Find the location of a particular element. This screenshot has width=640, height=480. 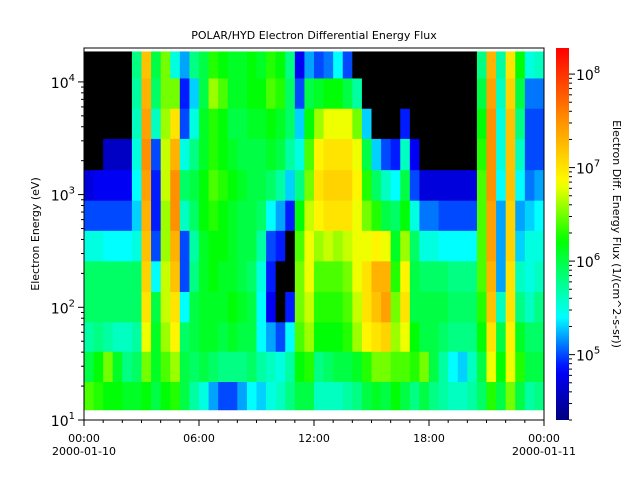

y-tick-label: 10¹ is located at coordinates (63, 420).